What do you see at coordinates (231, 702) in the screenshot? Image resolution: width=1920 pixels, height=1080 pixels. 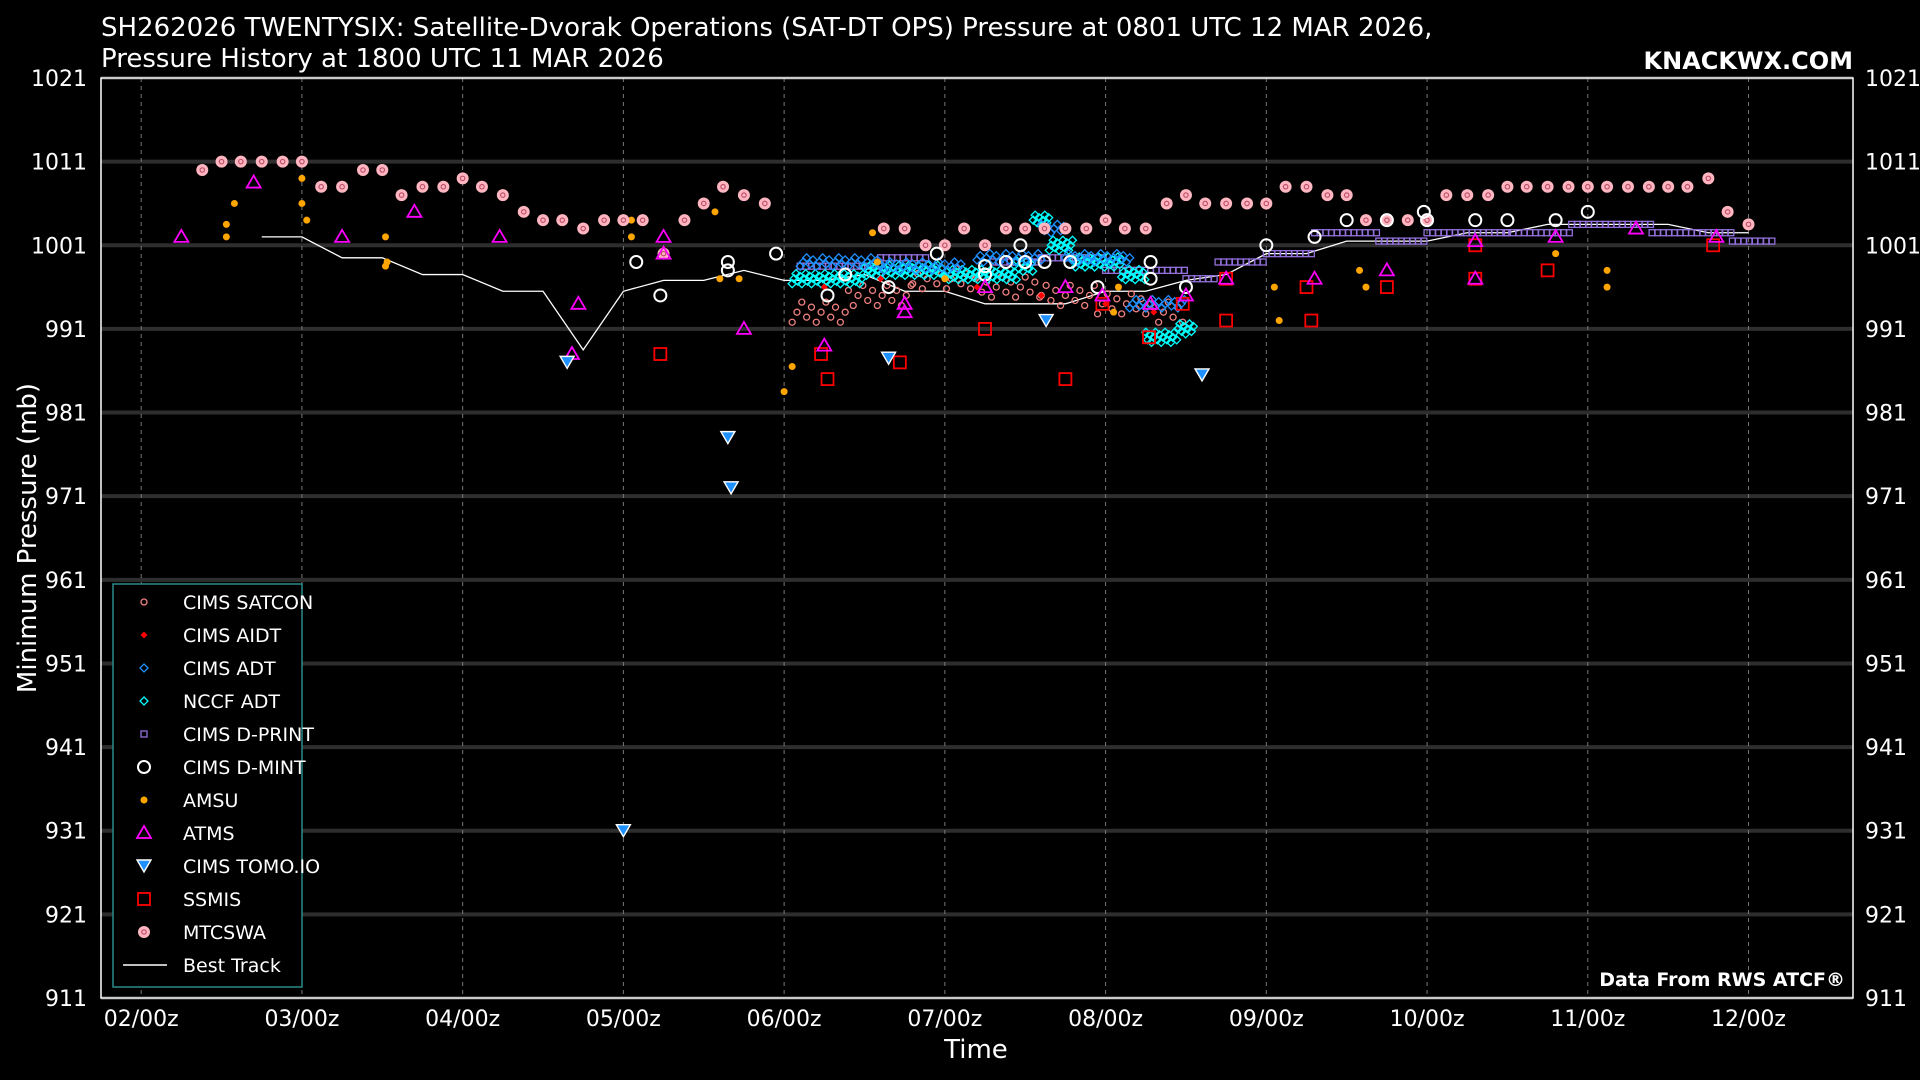 I see `legend-label: NCCF ADT` at bounding box center [231, 702].